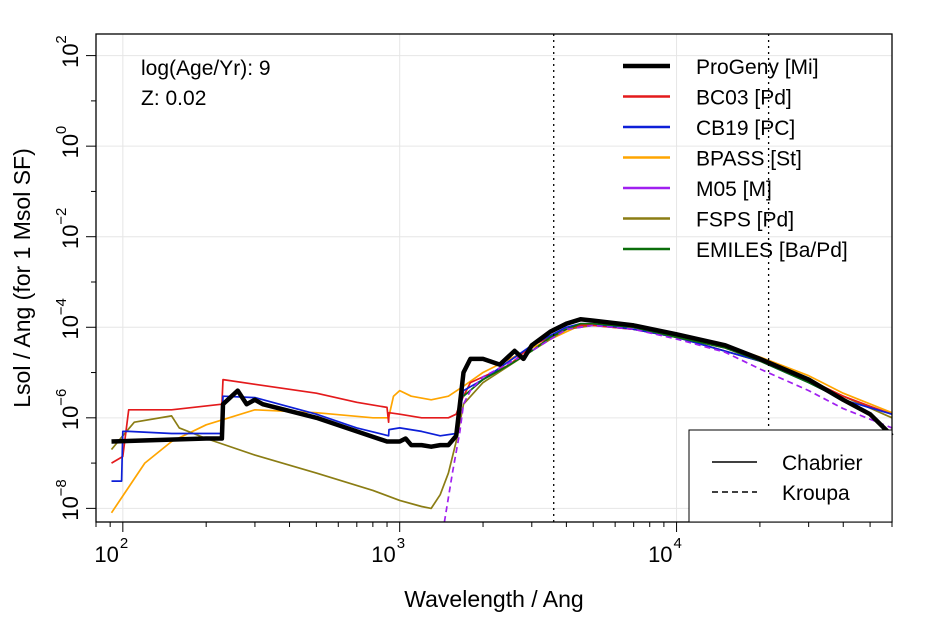 The height and width of the screenshot is (618, 926). I want to click on y-tick-exponent: −6, so click(61, 397).